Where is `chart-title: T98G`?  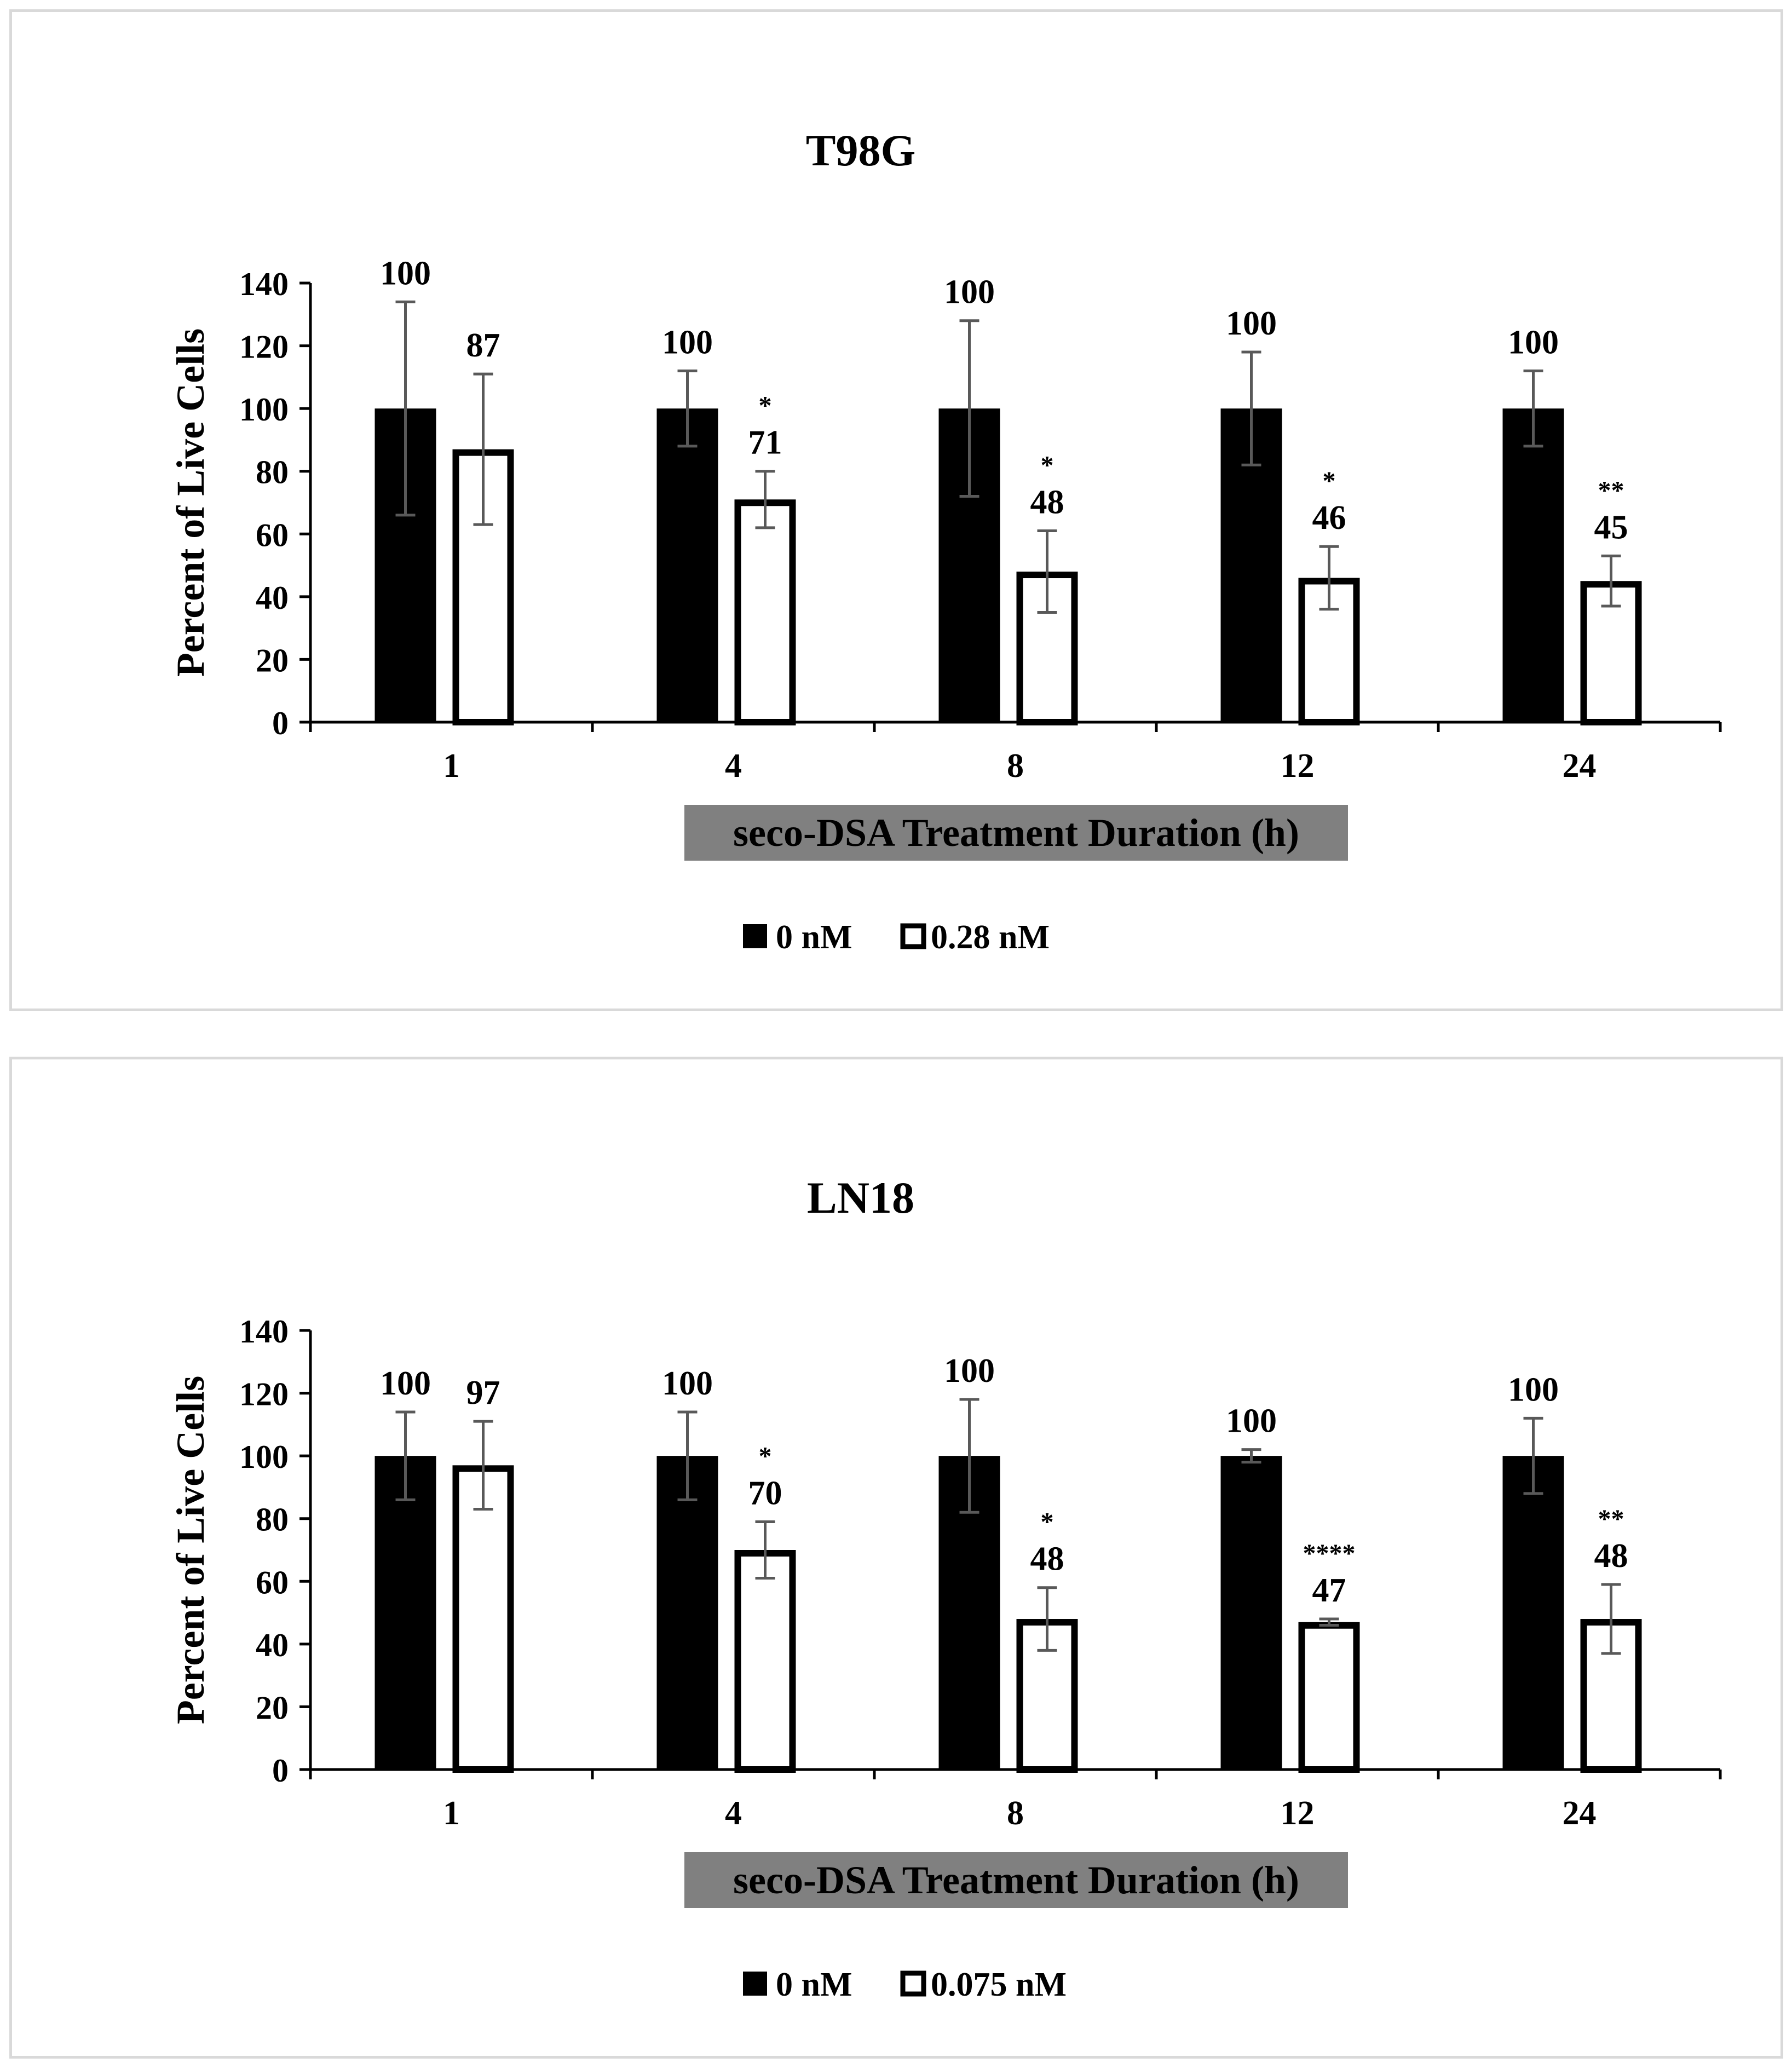 chart-title: T98G is located at coordinates (860, 150).